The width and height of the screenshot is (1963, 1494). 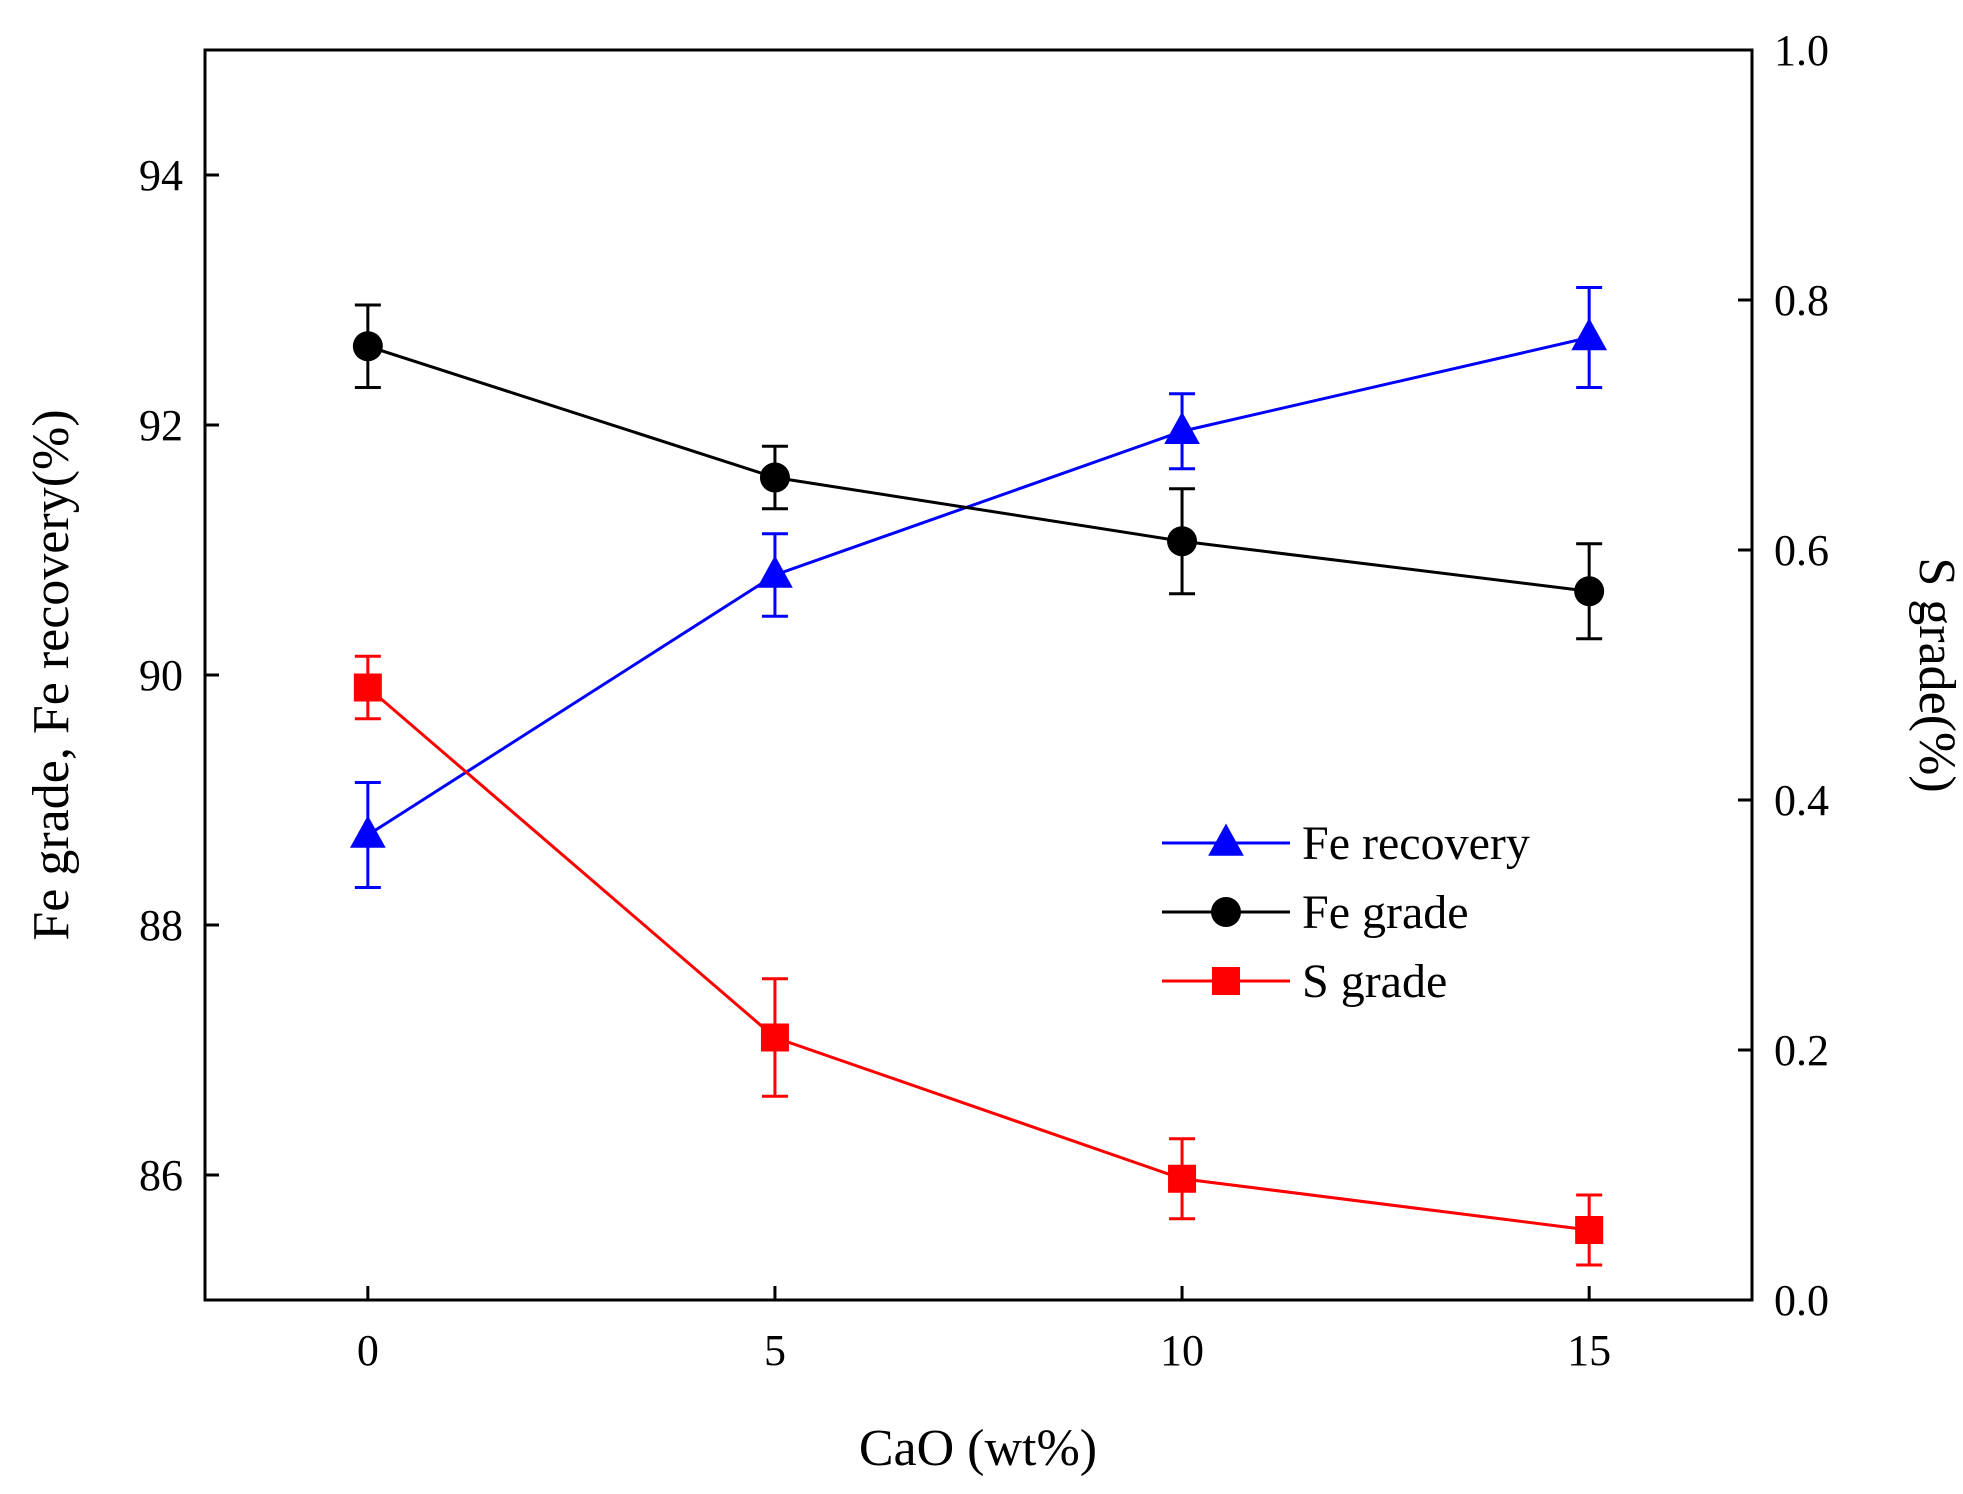 What do you see at coordinates (978, 1448) in the screenshot?
I see `x-axis-title: CaO (wt%)` at bounding box center [978, 1448].